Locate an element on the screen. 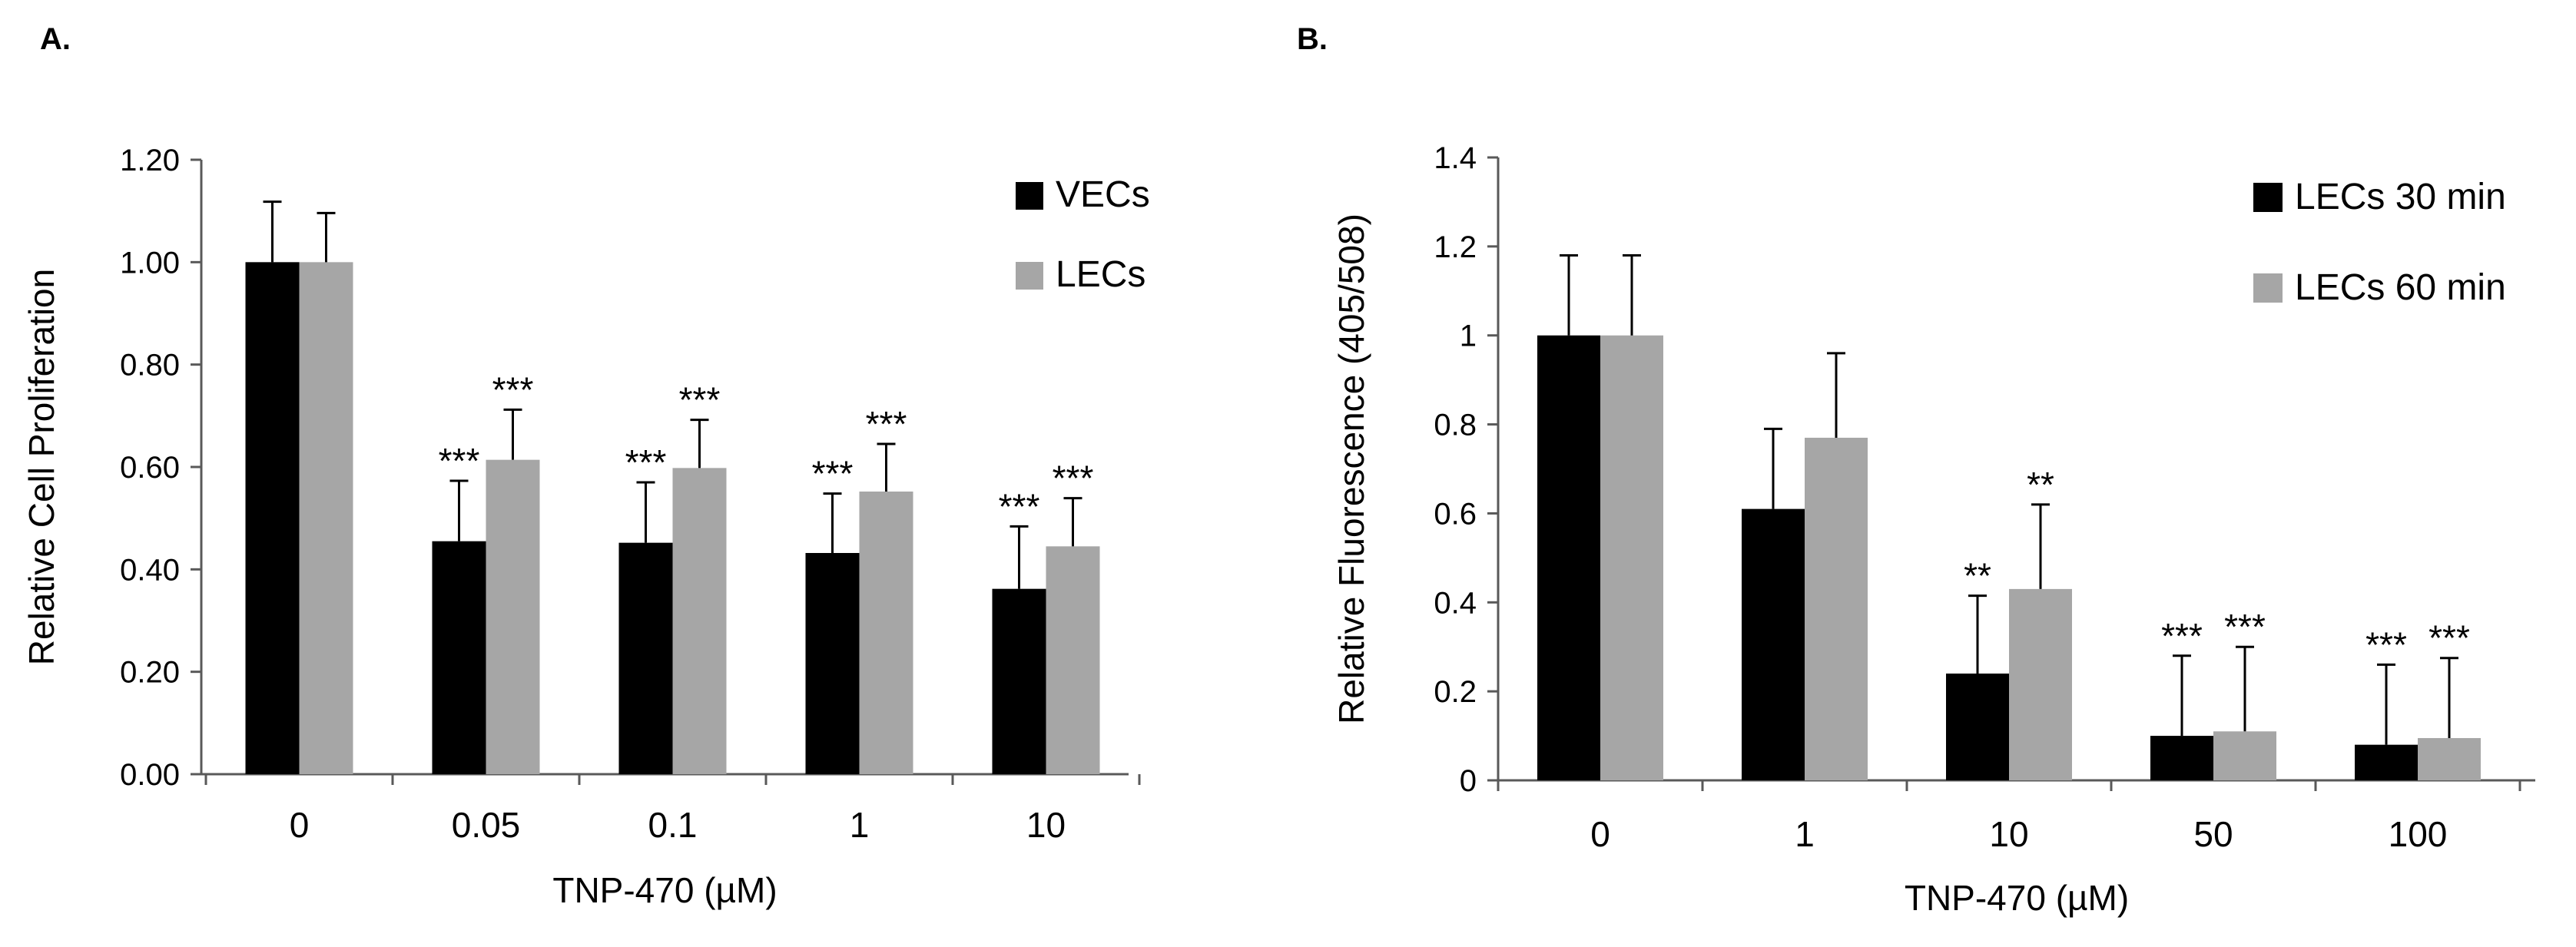  x-category-label: 0.05 is located at coordinates (486, 825).